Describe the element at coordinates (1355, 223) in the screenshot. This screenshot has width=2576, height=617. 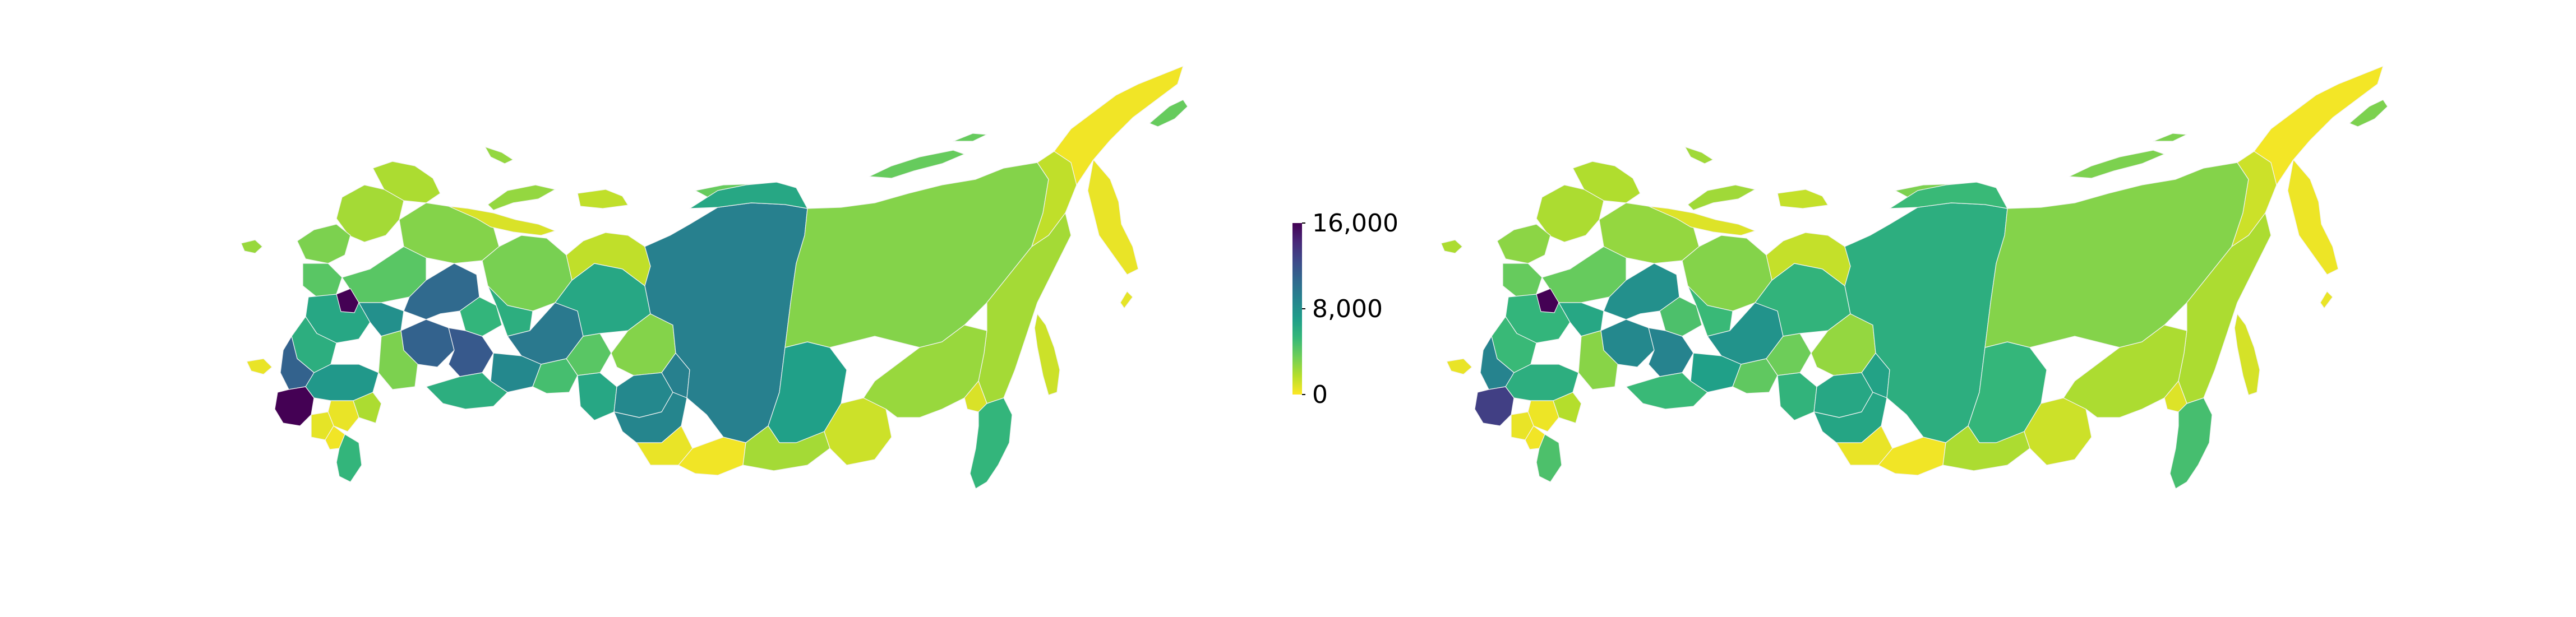
I see `colorbar-tick-label: 16,000` at that location.